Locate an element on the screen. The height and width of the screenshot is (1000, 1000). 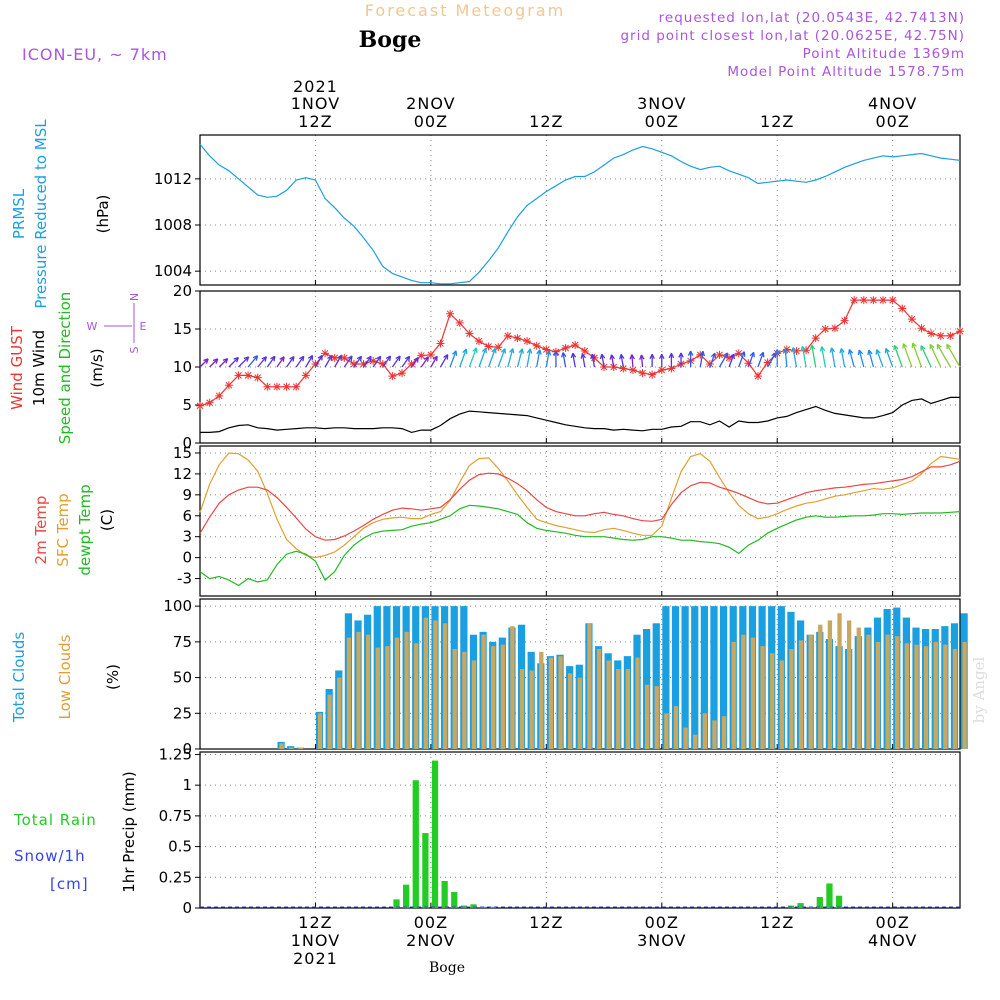
panel-temp: -3 0 3 6 9 12 15 is located at coordinates (567, 520).